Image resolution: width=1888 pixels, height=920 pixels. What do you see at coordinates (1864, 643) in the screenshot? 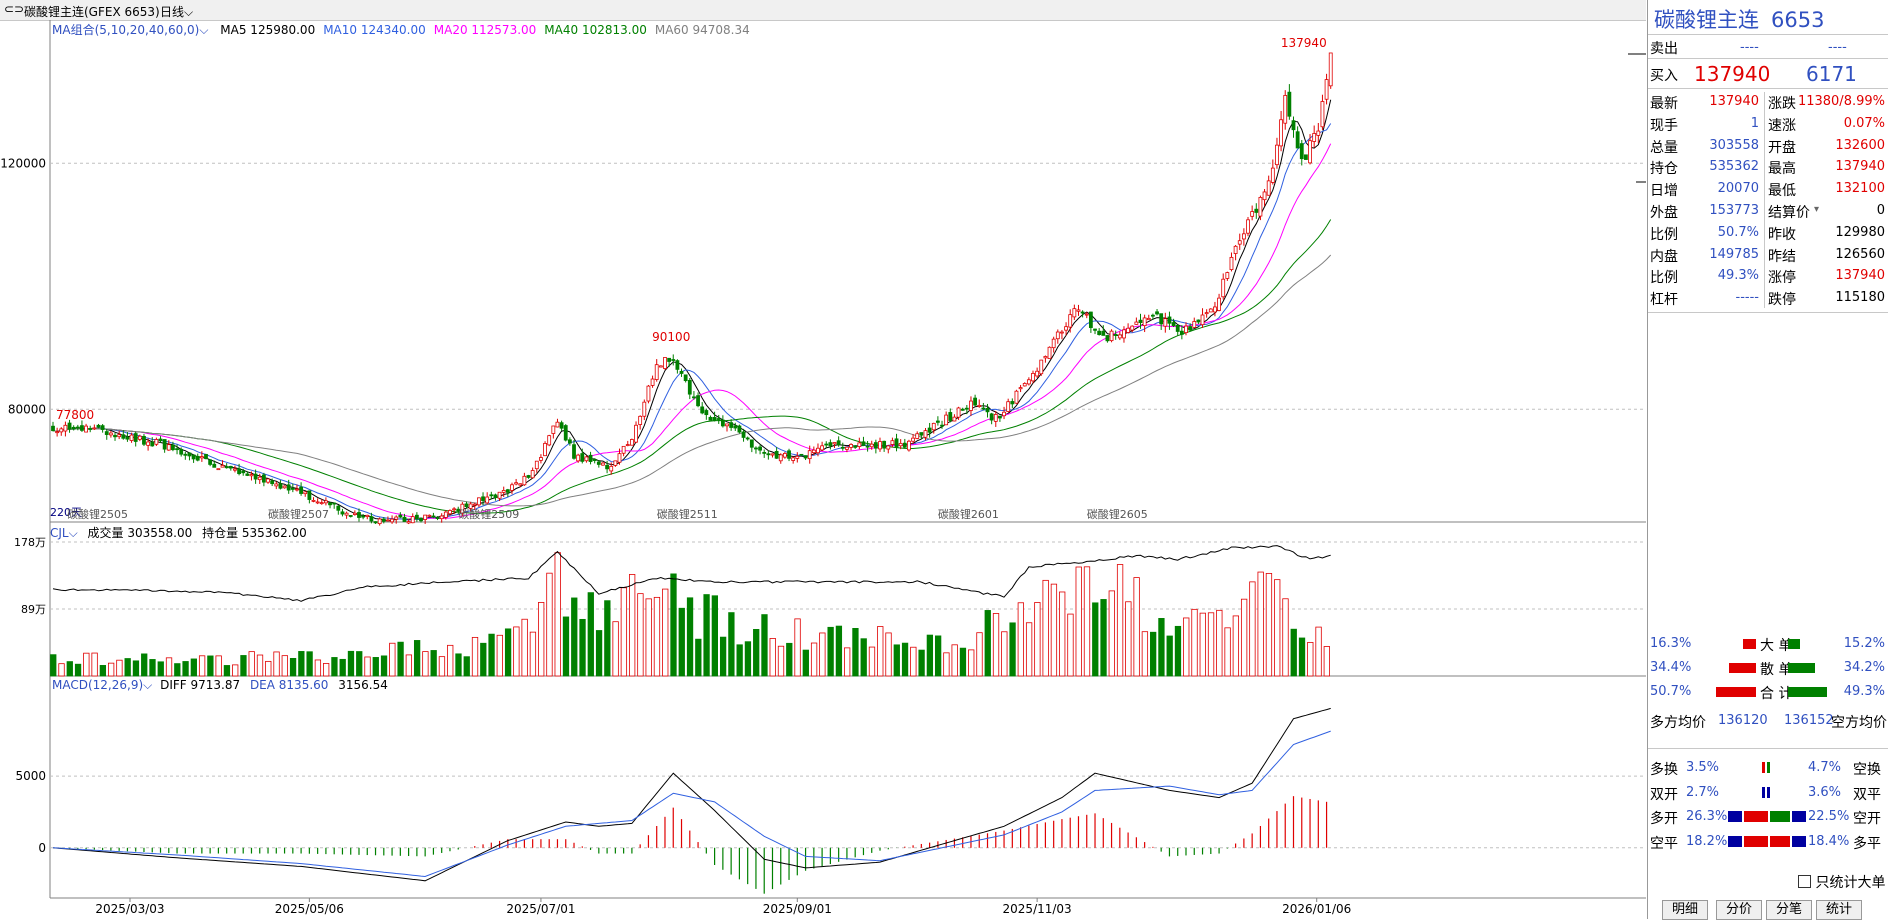
I see `flow-right-pct: 15.2%` at bounding box center [1864, 643].